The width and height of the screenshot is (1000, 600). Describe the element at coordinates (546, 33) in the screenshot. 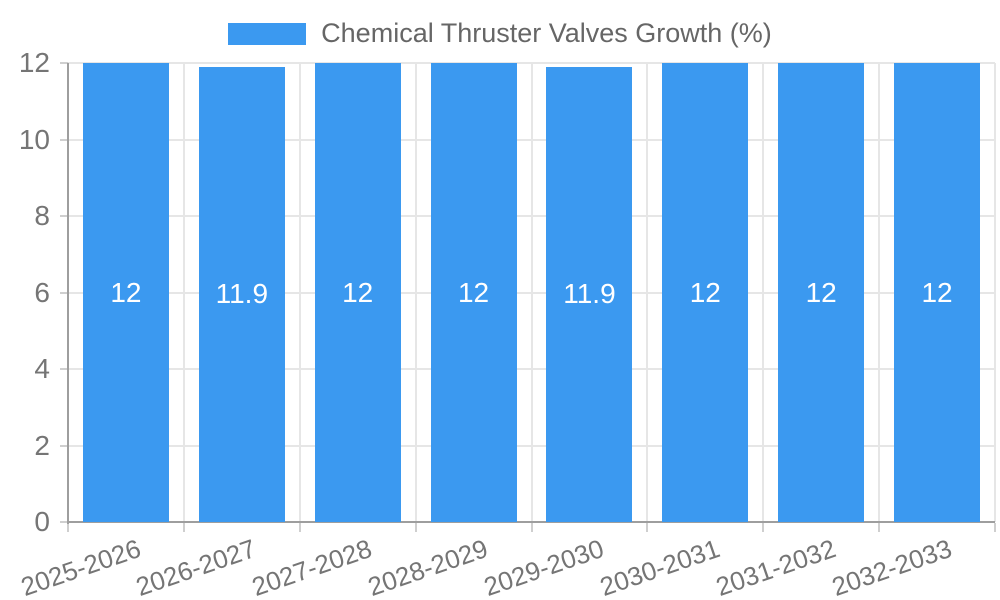

I see `legend-label: Chemical Thruster Valves Growth (%)` at that location.